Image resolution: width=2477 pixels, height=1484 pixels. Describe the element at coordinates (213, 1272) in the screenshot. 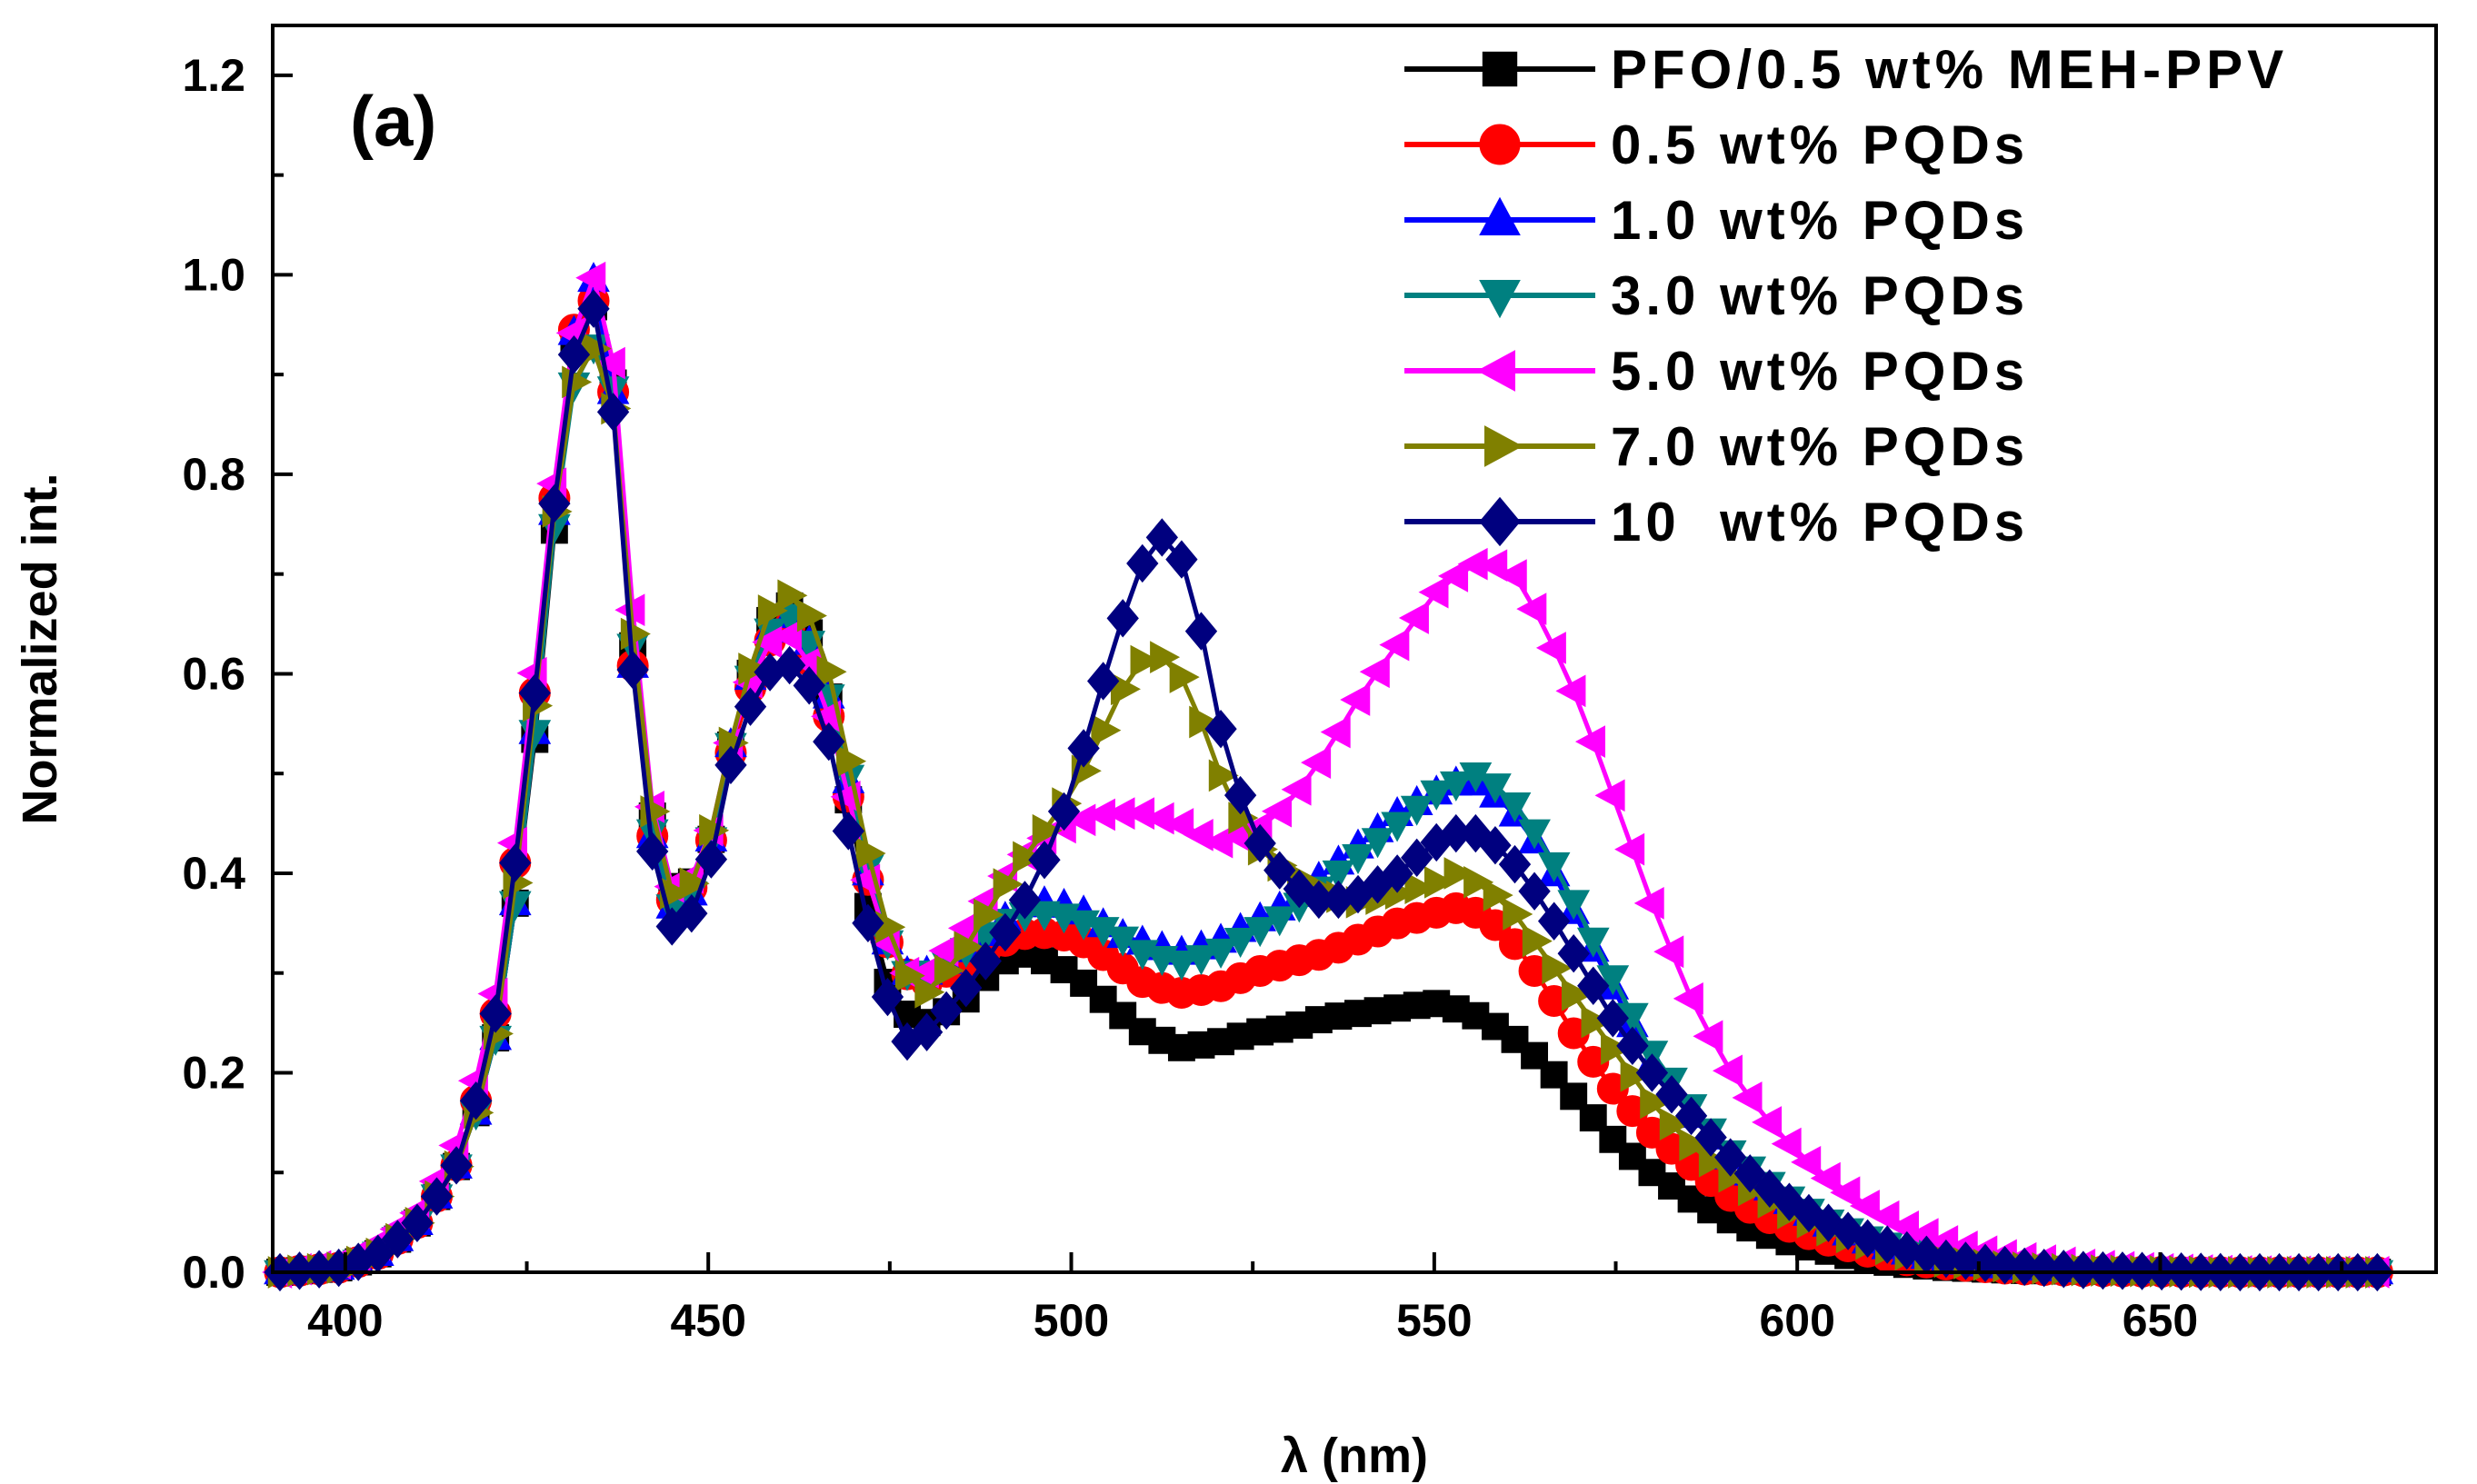

I see `y-tick-label: 0.0` at that location.